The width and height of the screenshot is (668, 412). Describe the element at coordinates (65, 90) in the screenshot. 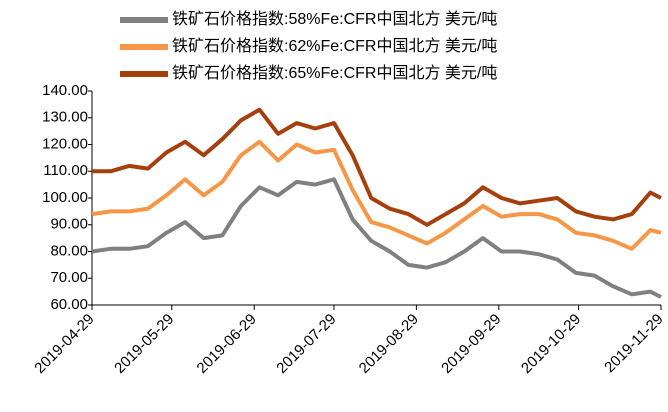

I see `y-tick-label: 140.00` at that location.